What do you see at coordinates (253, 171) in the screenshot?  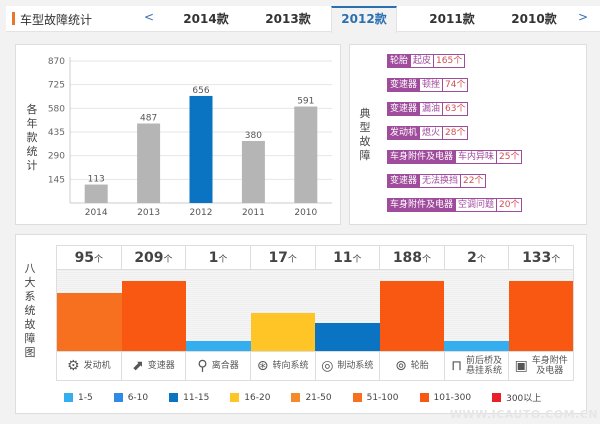 I see `bar-2011` at bounding box center [253, 171].